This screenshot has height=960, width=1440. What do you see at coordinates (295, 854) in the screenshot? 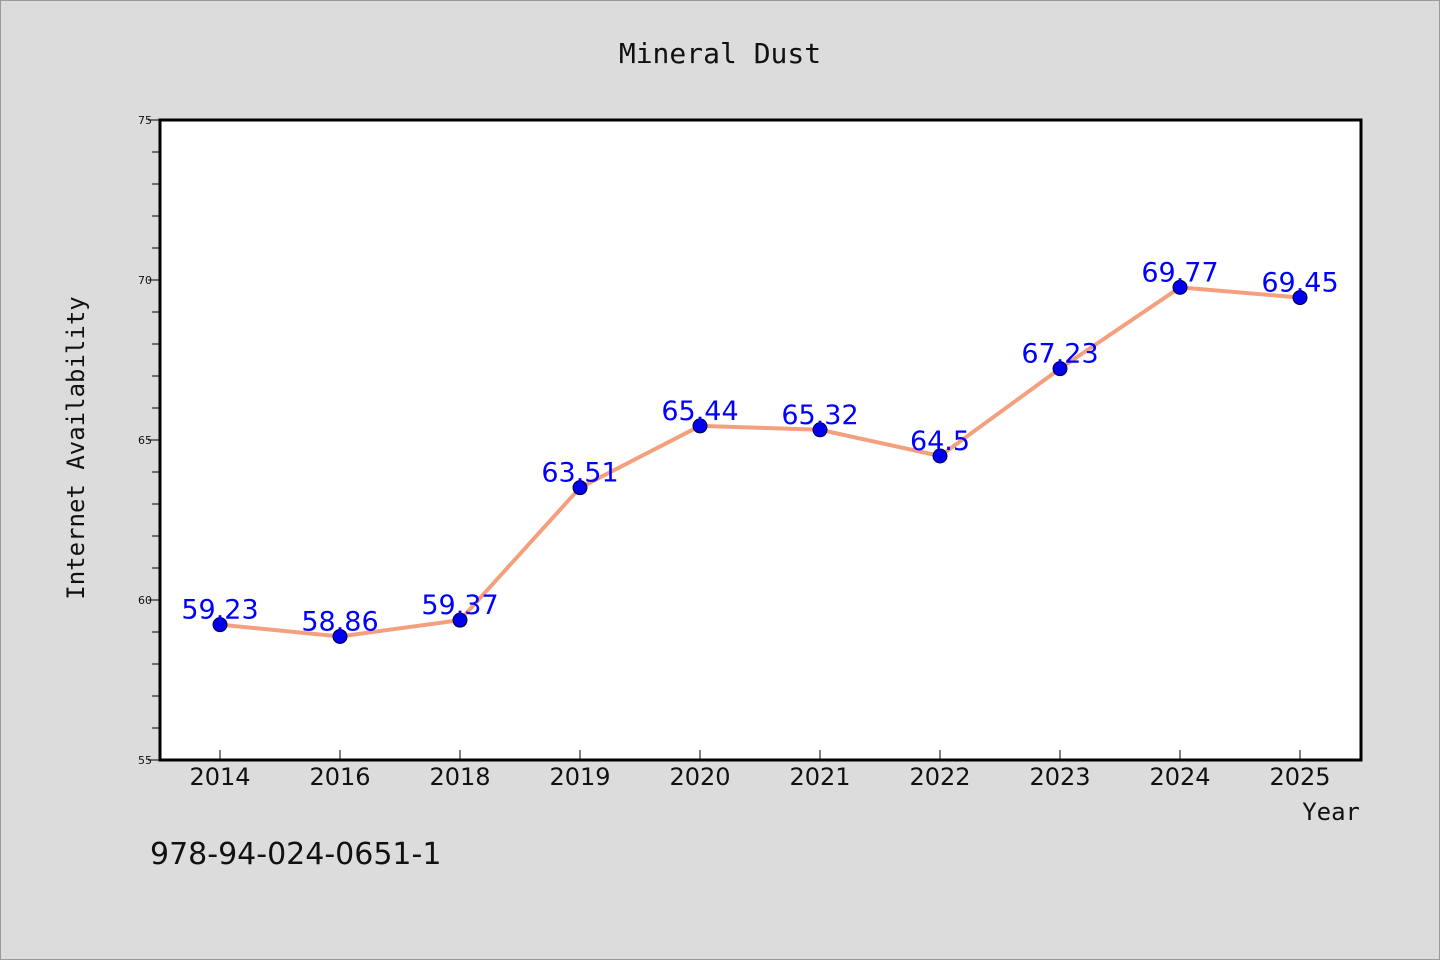
I see `footer-code: 978-94-024-0651-1` at bounding box center [295, 854].